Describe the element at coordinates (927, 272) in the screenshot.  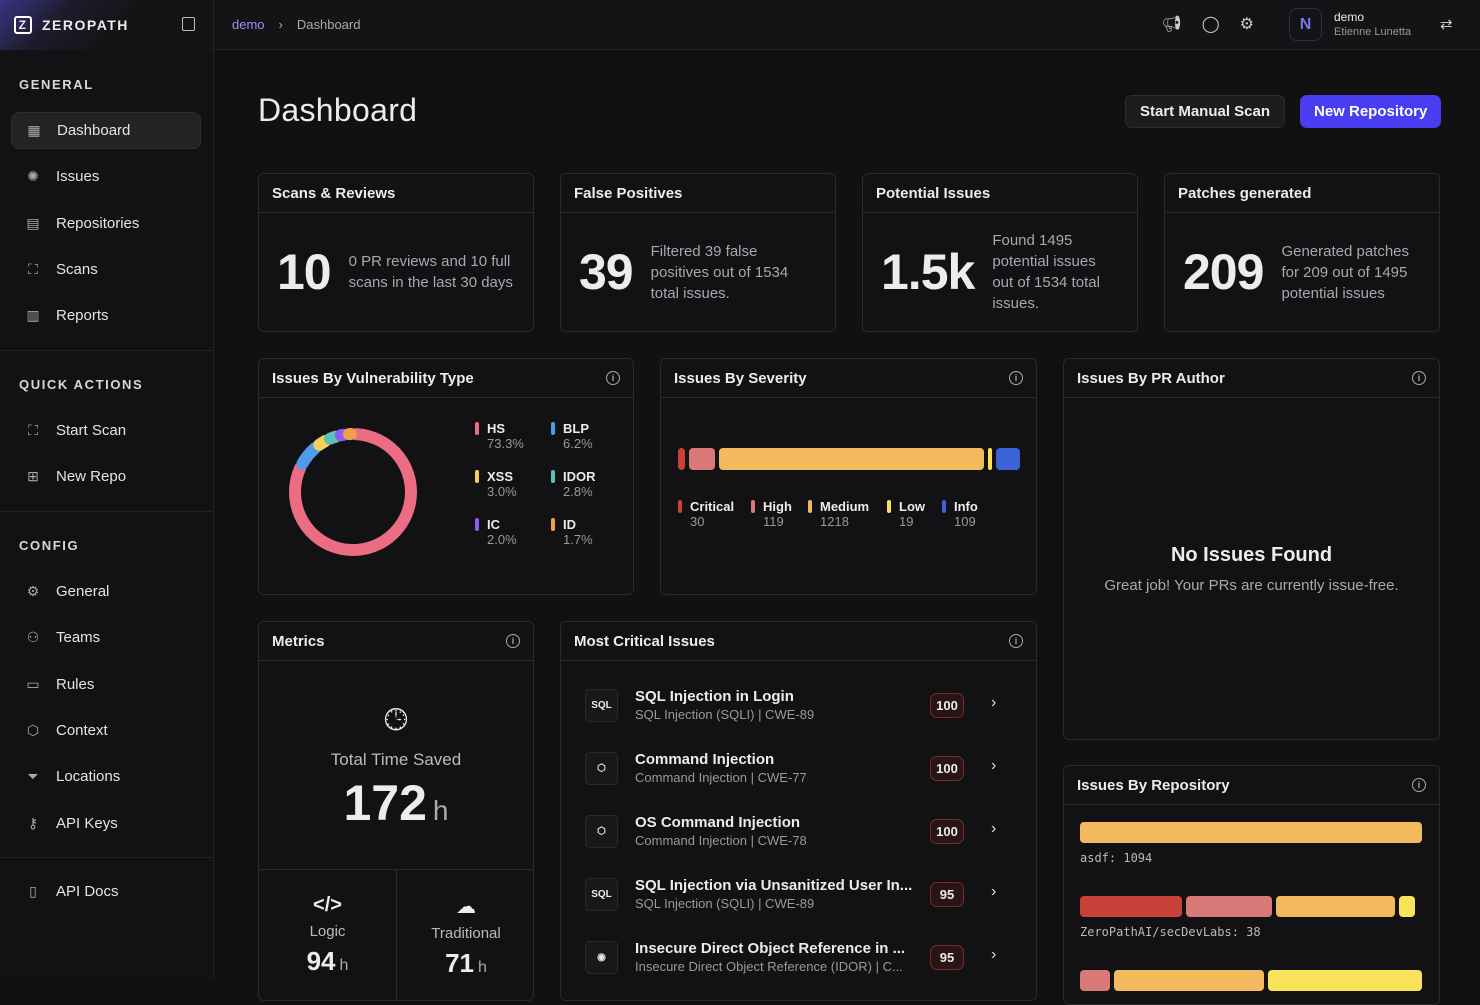
I see `stat-value: 1.5k` at that location.